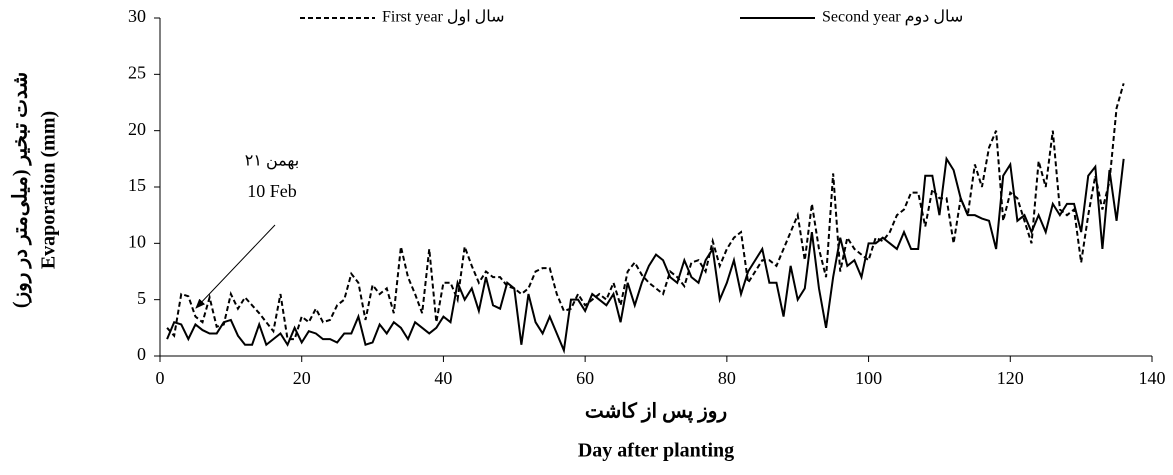 The height and width of the screenshot is (475, 1173). What do you see at coordinates (868, 378) in the screenshot?
I see `x-tick-label: 100` at bounding box center [868, 378].